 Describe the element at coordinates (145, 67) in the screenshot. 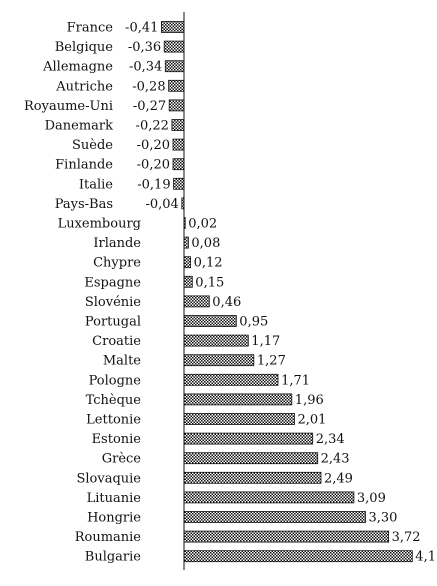

I see `value-label: -0,34` at that location.